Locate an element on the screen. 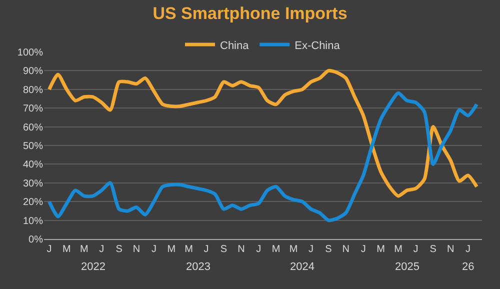 The image size is (500, 289). y-tick-label: 0% is located at coordinates (36, 240).